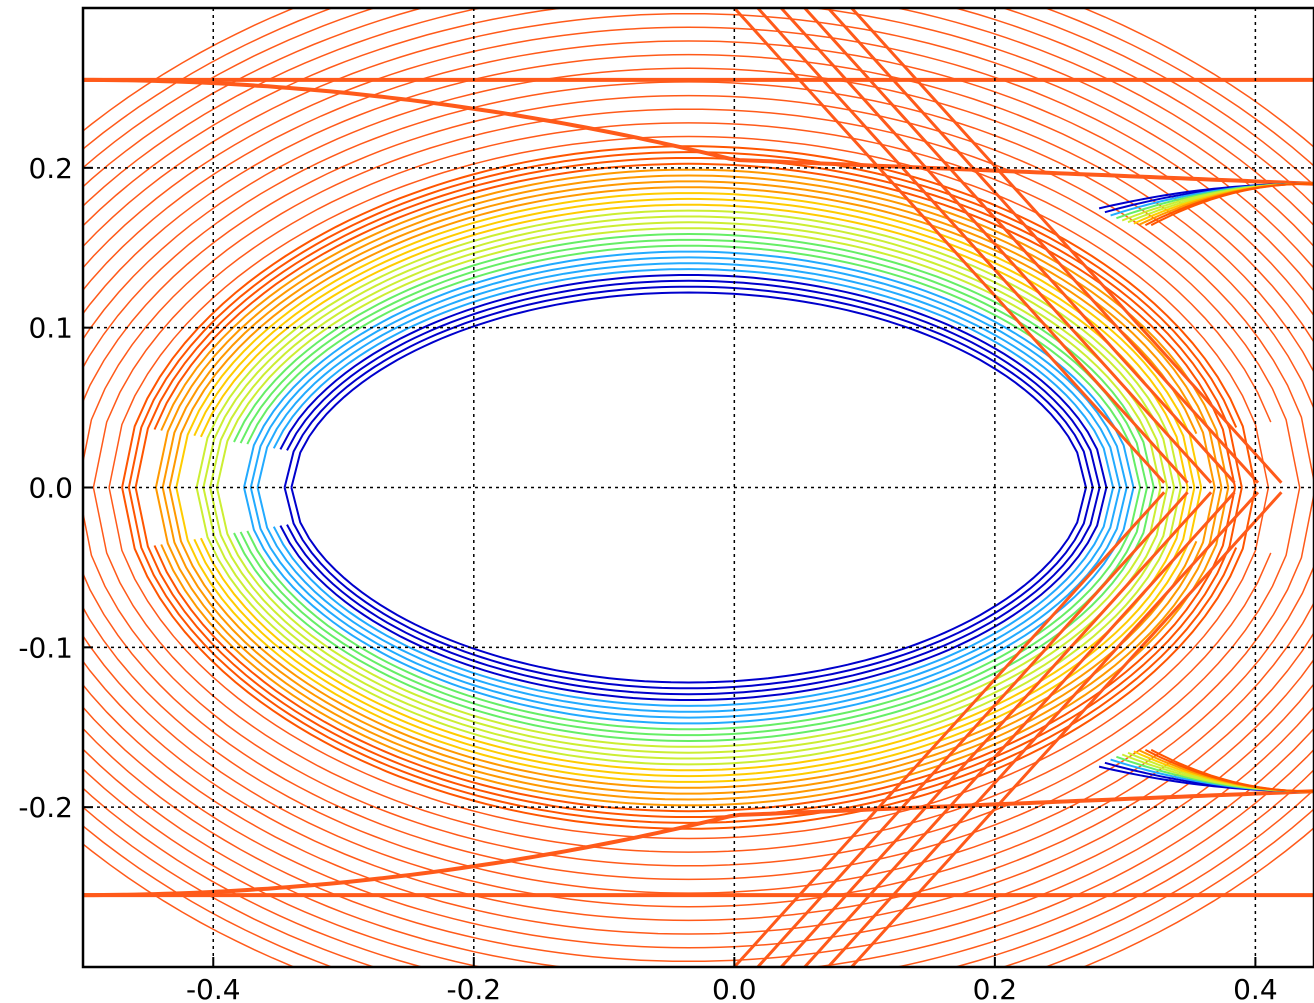 This screenshot has height=1003, width=1314. What do you see at coordinates (473, 988) in the screenshot?
I see `x-tick-label: -0.2` at bounding box center [473, 988].